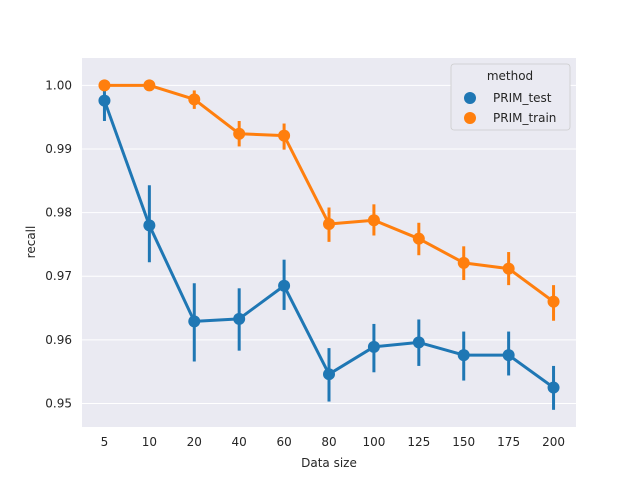 The height and width of the screenshot is (480, 640). I want to click on y-tick-label: 0.96, so click(58, 340).